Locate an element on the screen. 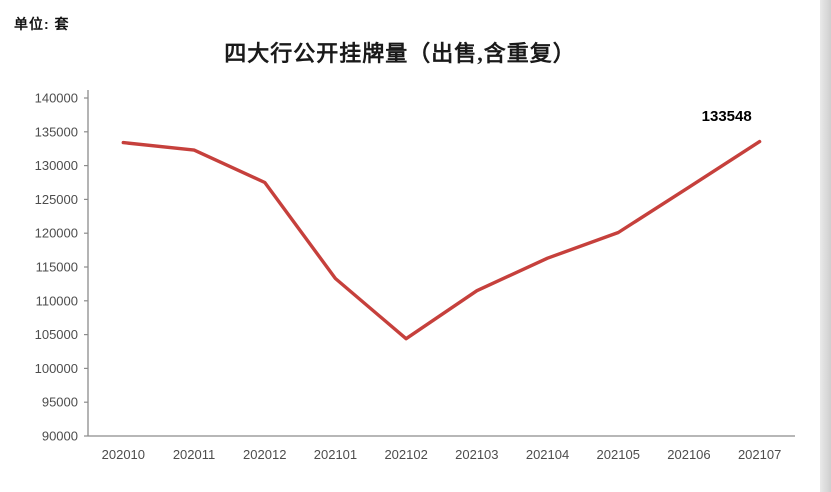 This screenshot has width=831, height=492. chart-title: 四大行公开挂牌量（出售,含重复） is located at coordinates (400, 53).